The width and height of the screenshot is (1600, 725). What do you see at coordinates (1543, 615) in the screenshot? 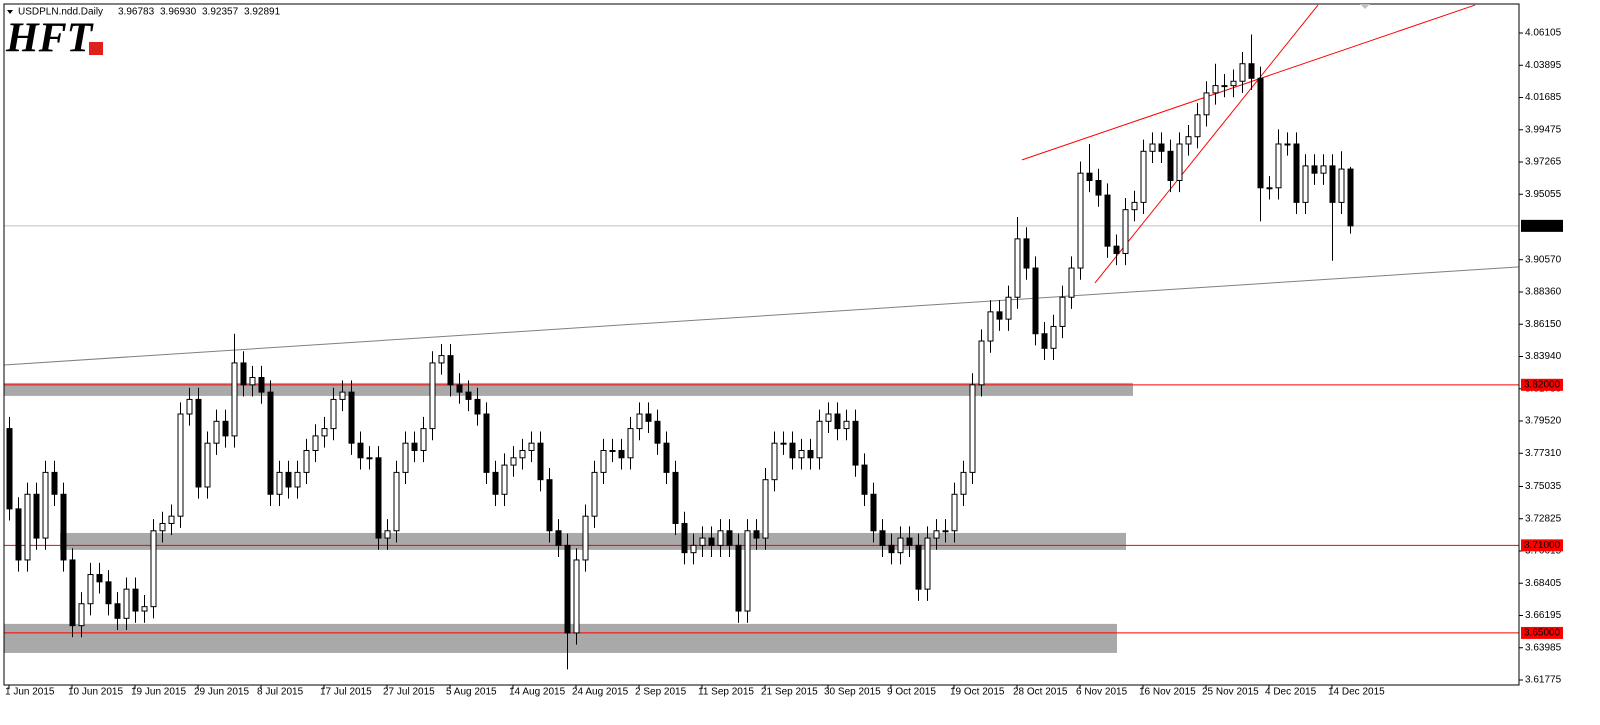
I see `y-tick-label: 3.66195` at bounding box center [1543, 615].